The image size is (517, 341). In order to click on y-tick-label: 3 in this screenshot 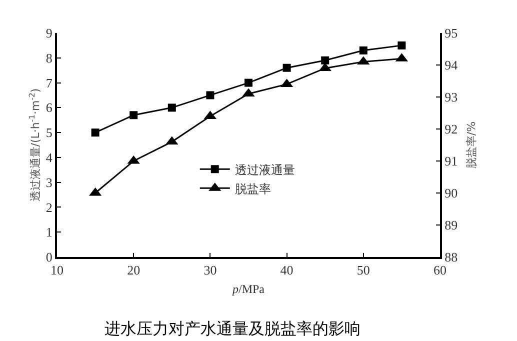, I will do `click(49, 182)`.